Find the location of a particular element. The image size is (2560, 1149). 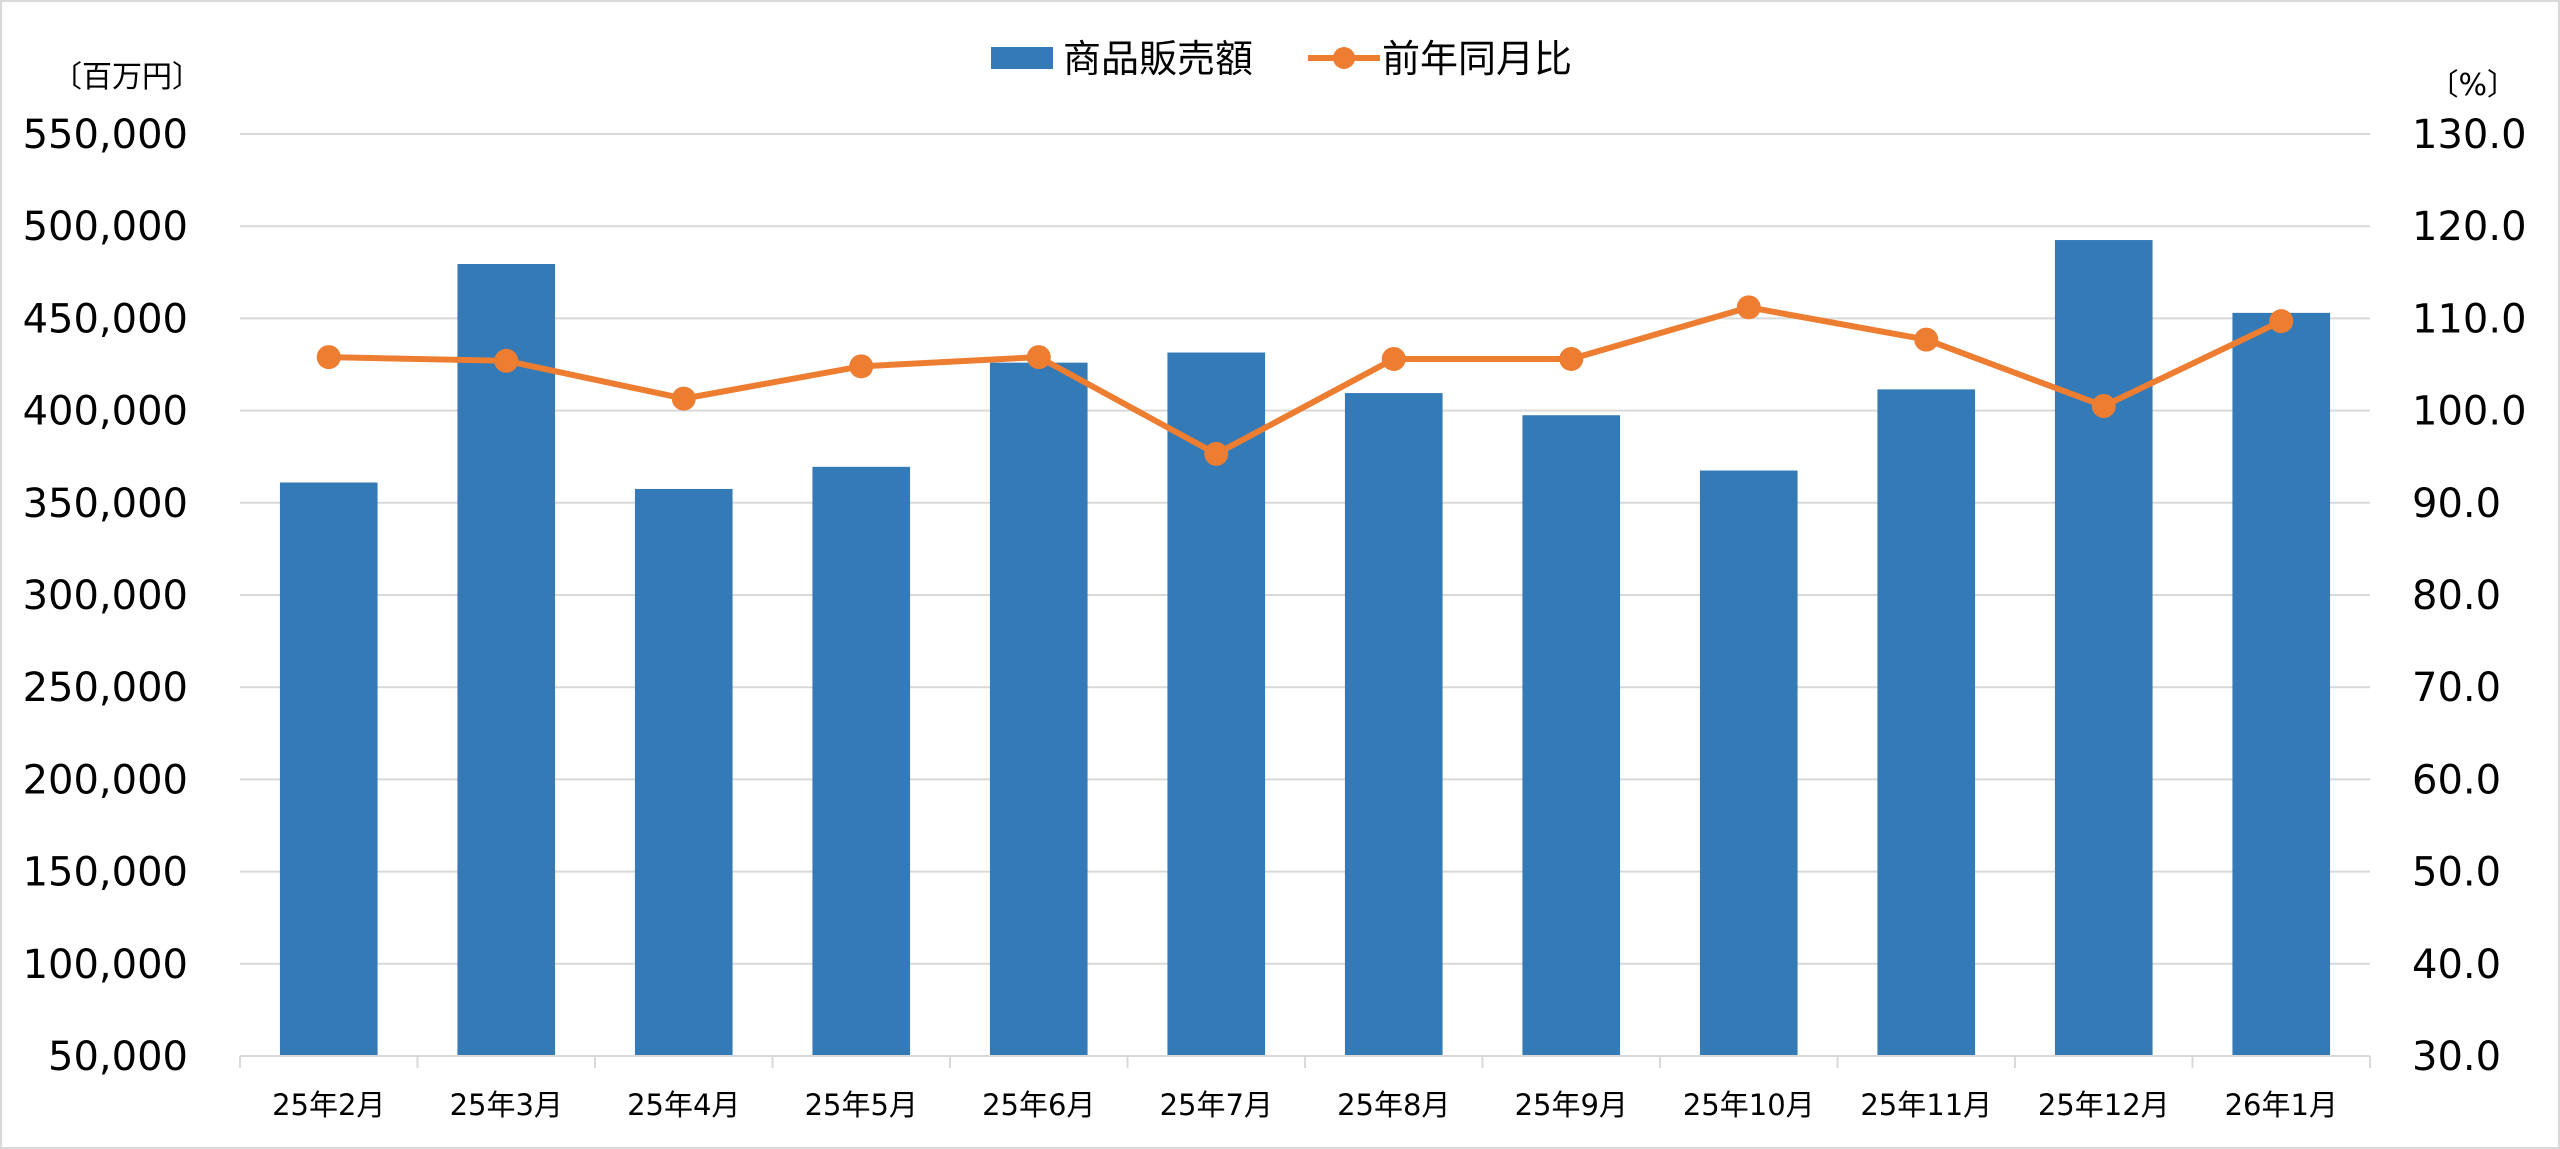

y-right-tick-label: 70.0 is located at coordinates (2456, 688).